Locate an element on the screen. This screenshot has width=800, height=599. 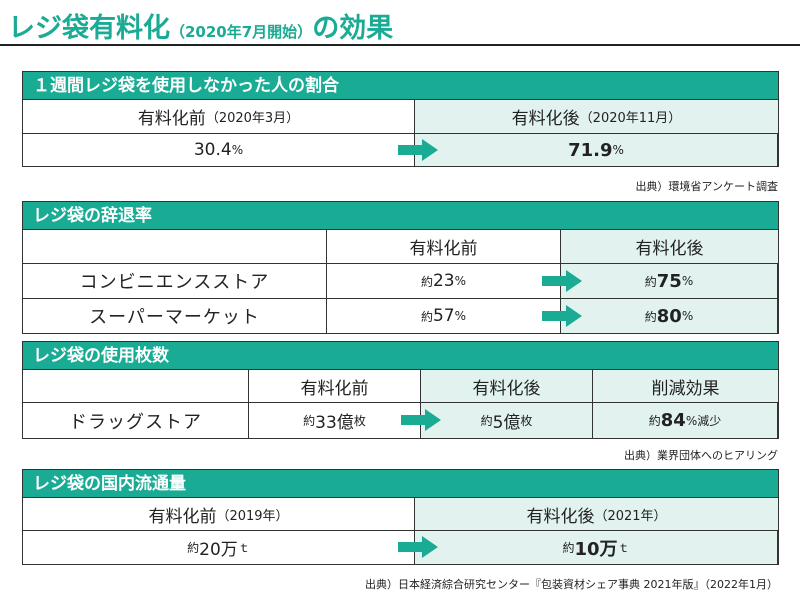
after-value: 約 10万 ｔ is located at coordinates (596, 547).